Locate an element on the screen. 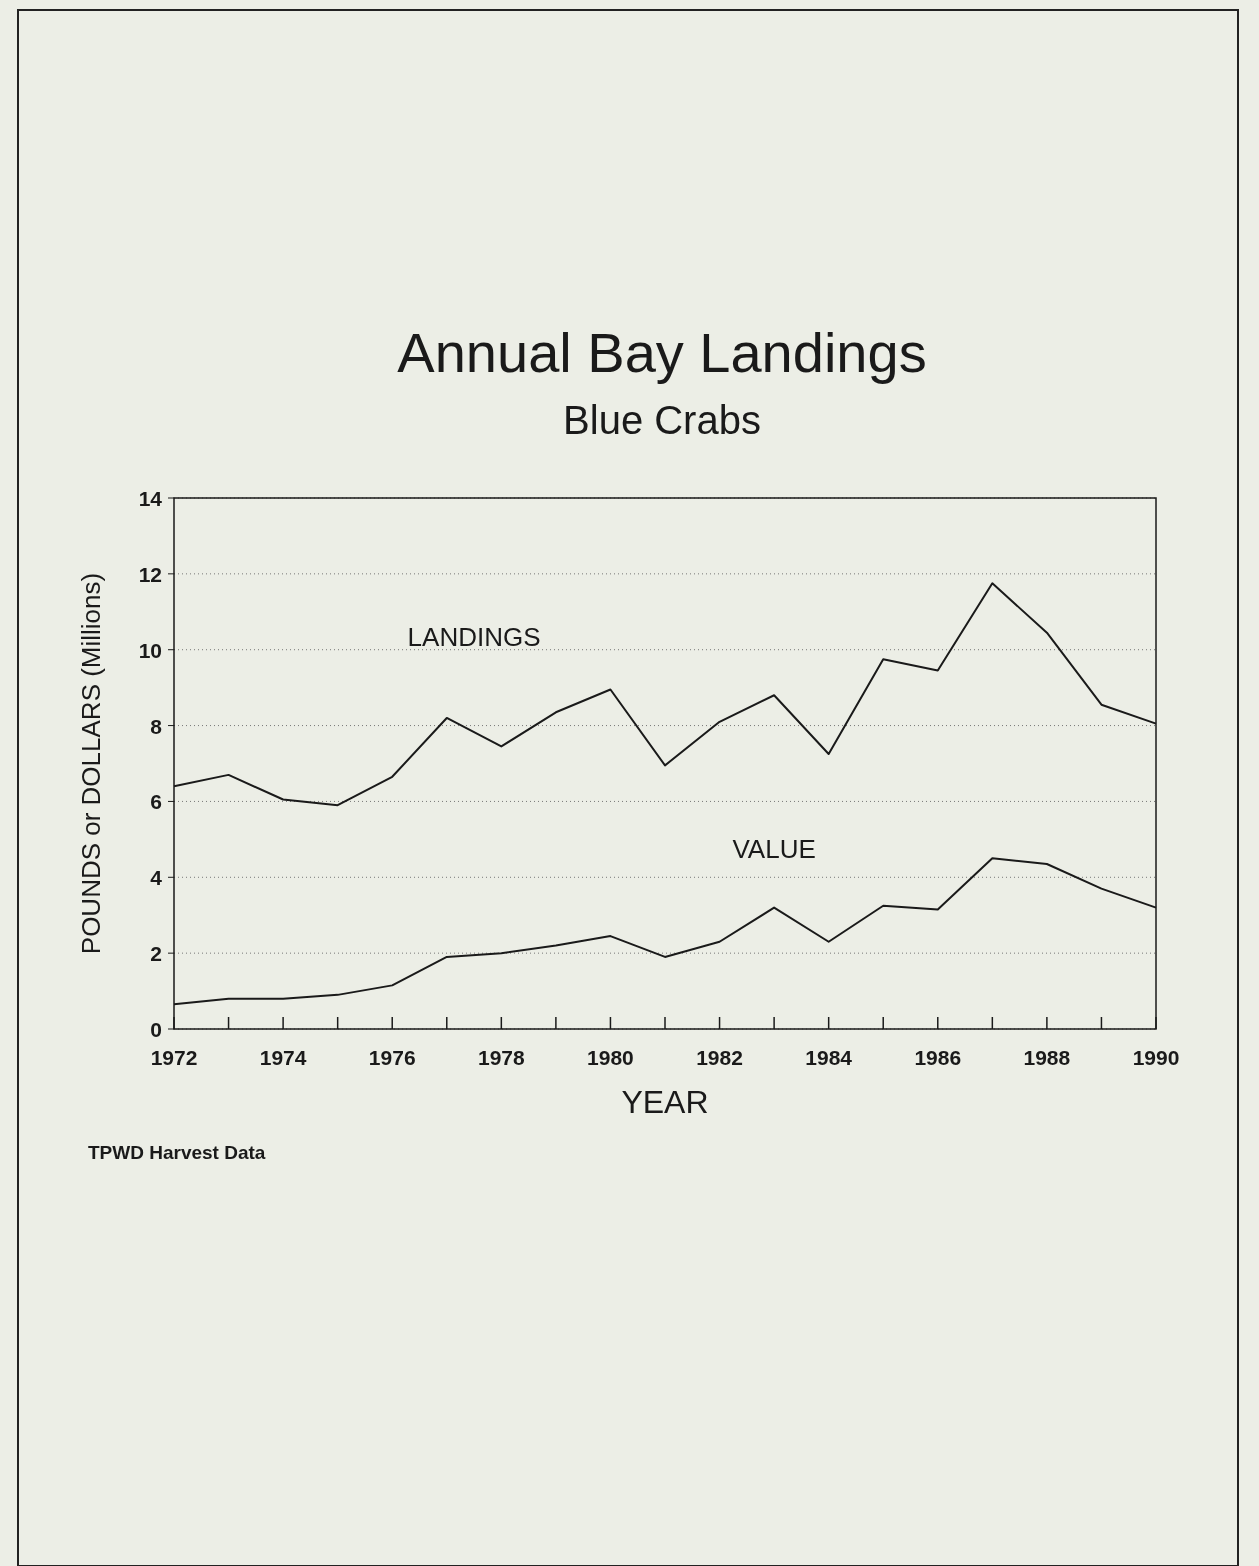 This screenshot has height=1566, width=1259. chart-title: Annual Bay Landings is located at coordinates (662, 352).